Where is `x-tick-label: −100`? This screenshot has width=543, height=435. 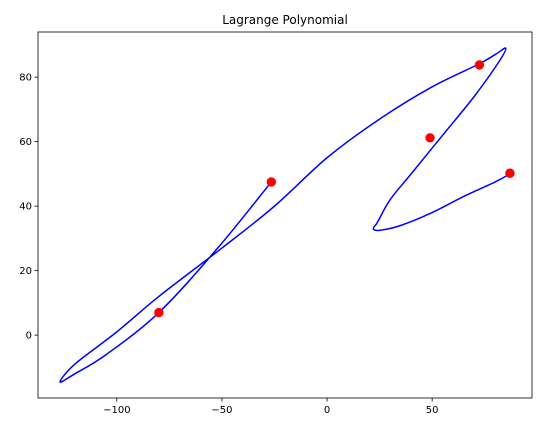 x-tick-label: −100 is located at coordinates (116, 410).